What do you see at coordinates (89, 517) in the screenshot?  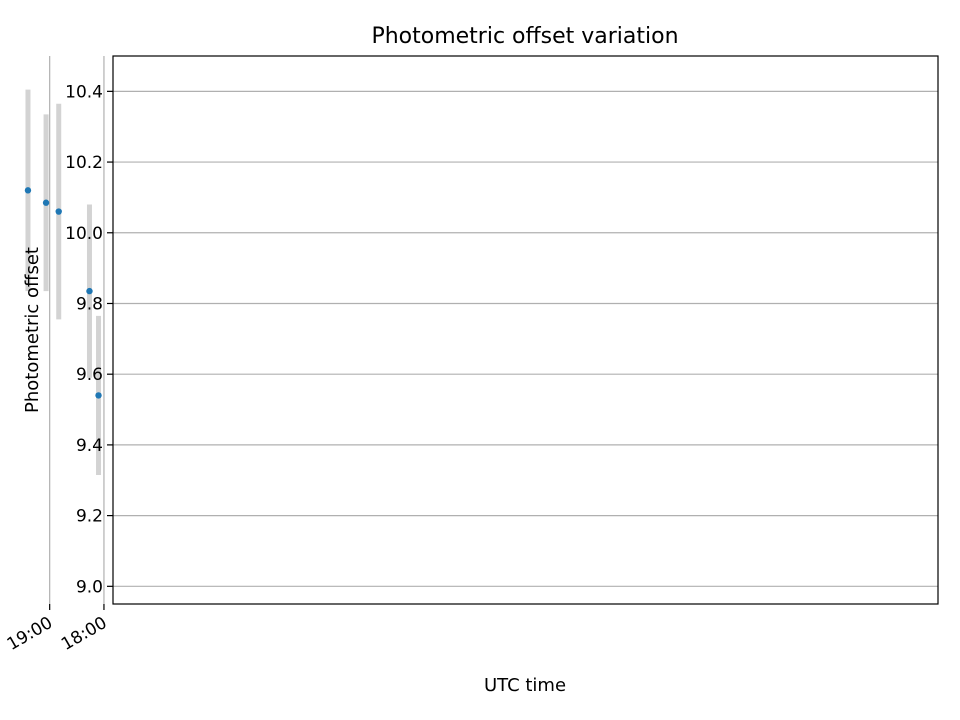 I see `y-tick-label: 9.2` at bounding box center [89, 517].